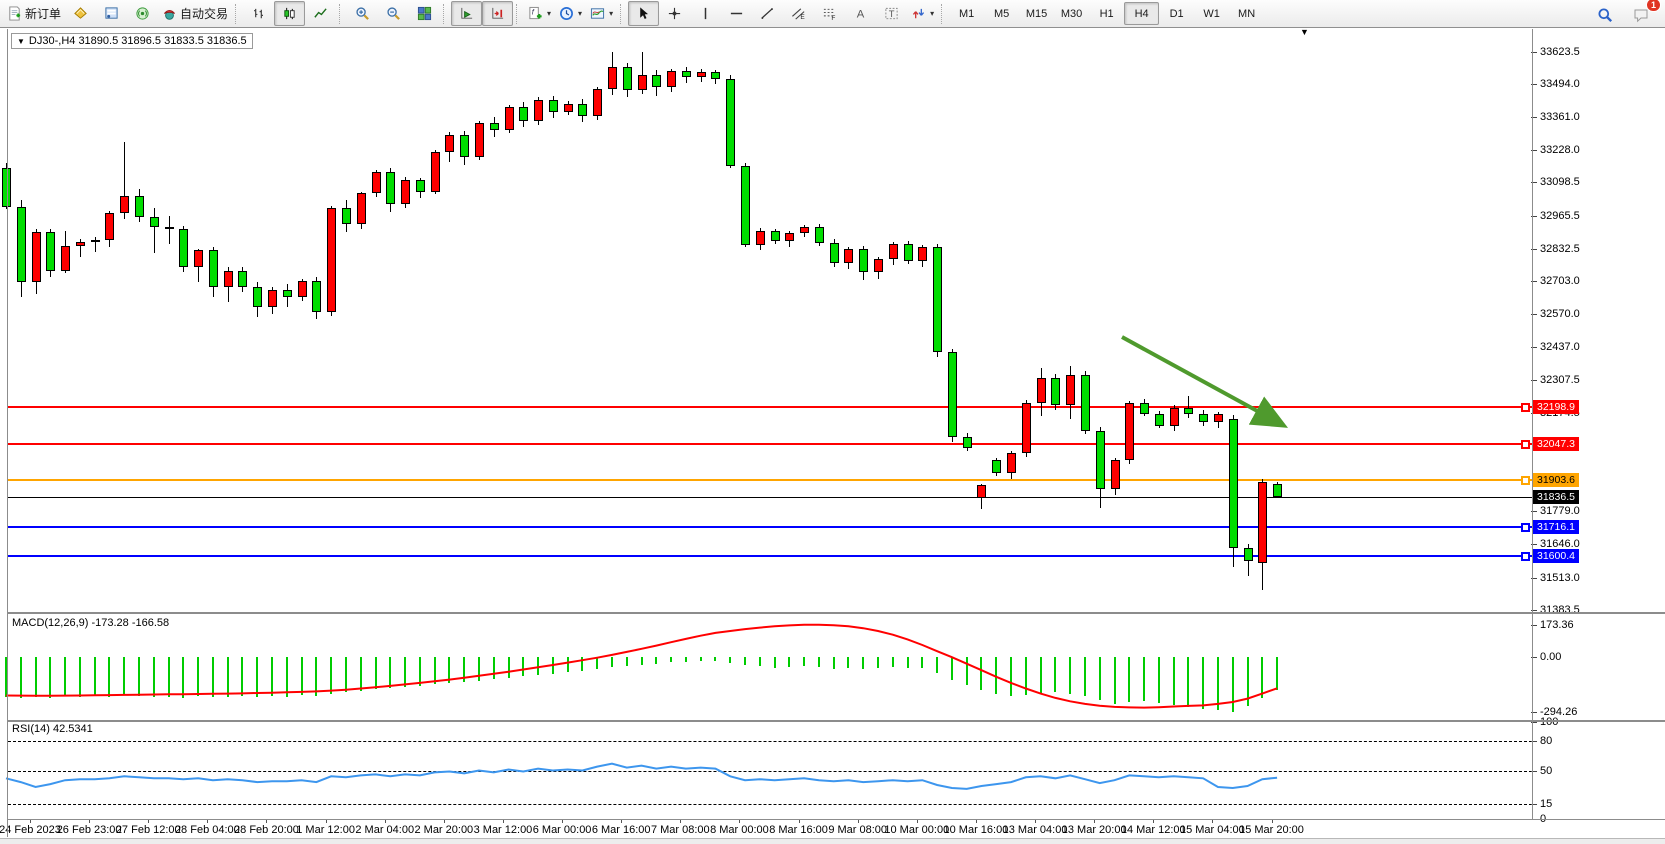 The height and width of the screenshot is (844, 1665). I want to click on rsi-axis-label: 50, so click(1546, 770).